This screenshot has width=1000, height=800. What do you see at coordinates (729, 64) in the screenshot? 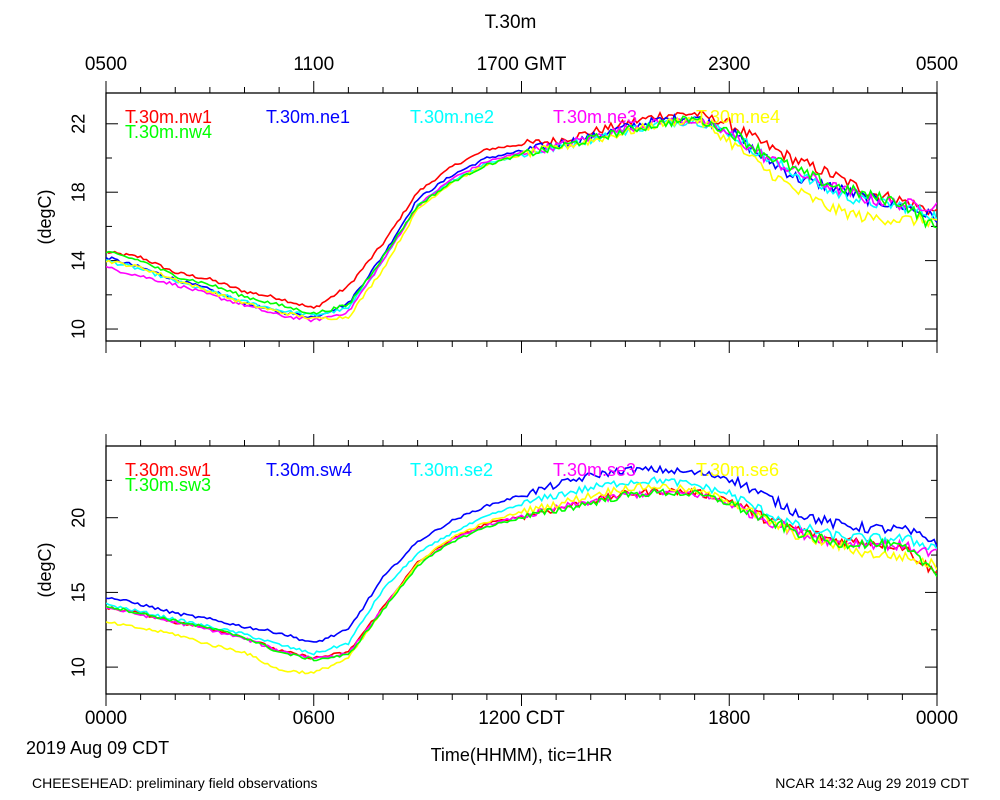
I see `top-tick-label: 2300` at bounding box center [729, 64].